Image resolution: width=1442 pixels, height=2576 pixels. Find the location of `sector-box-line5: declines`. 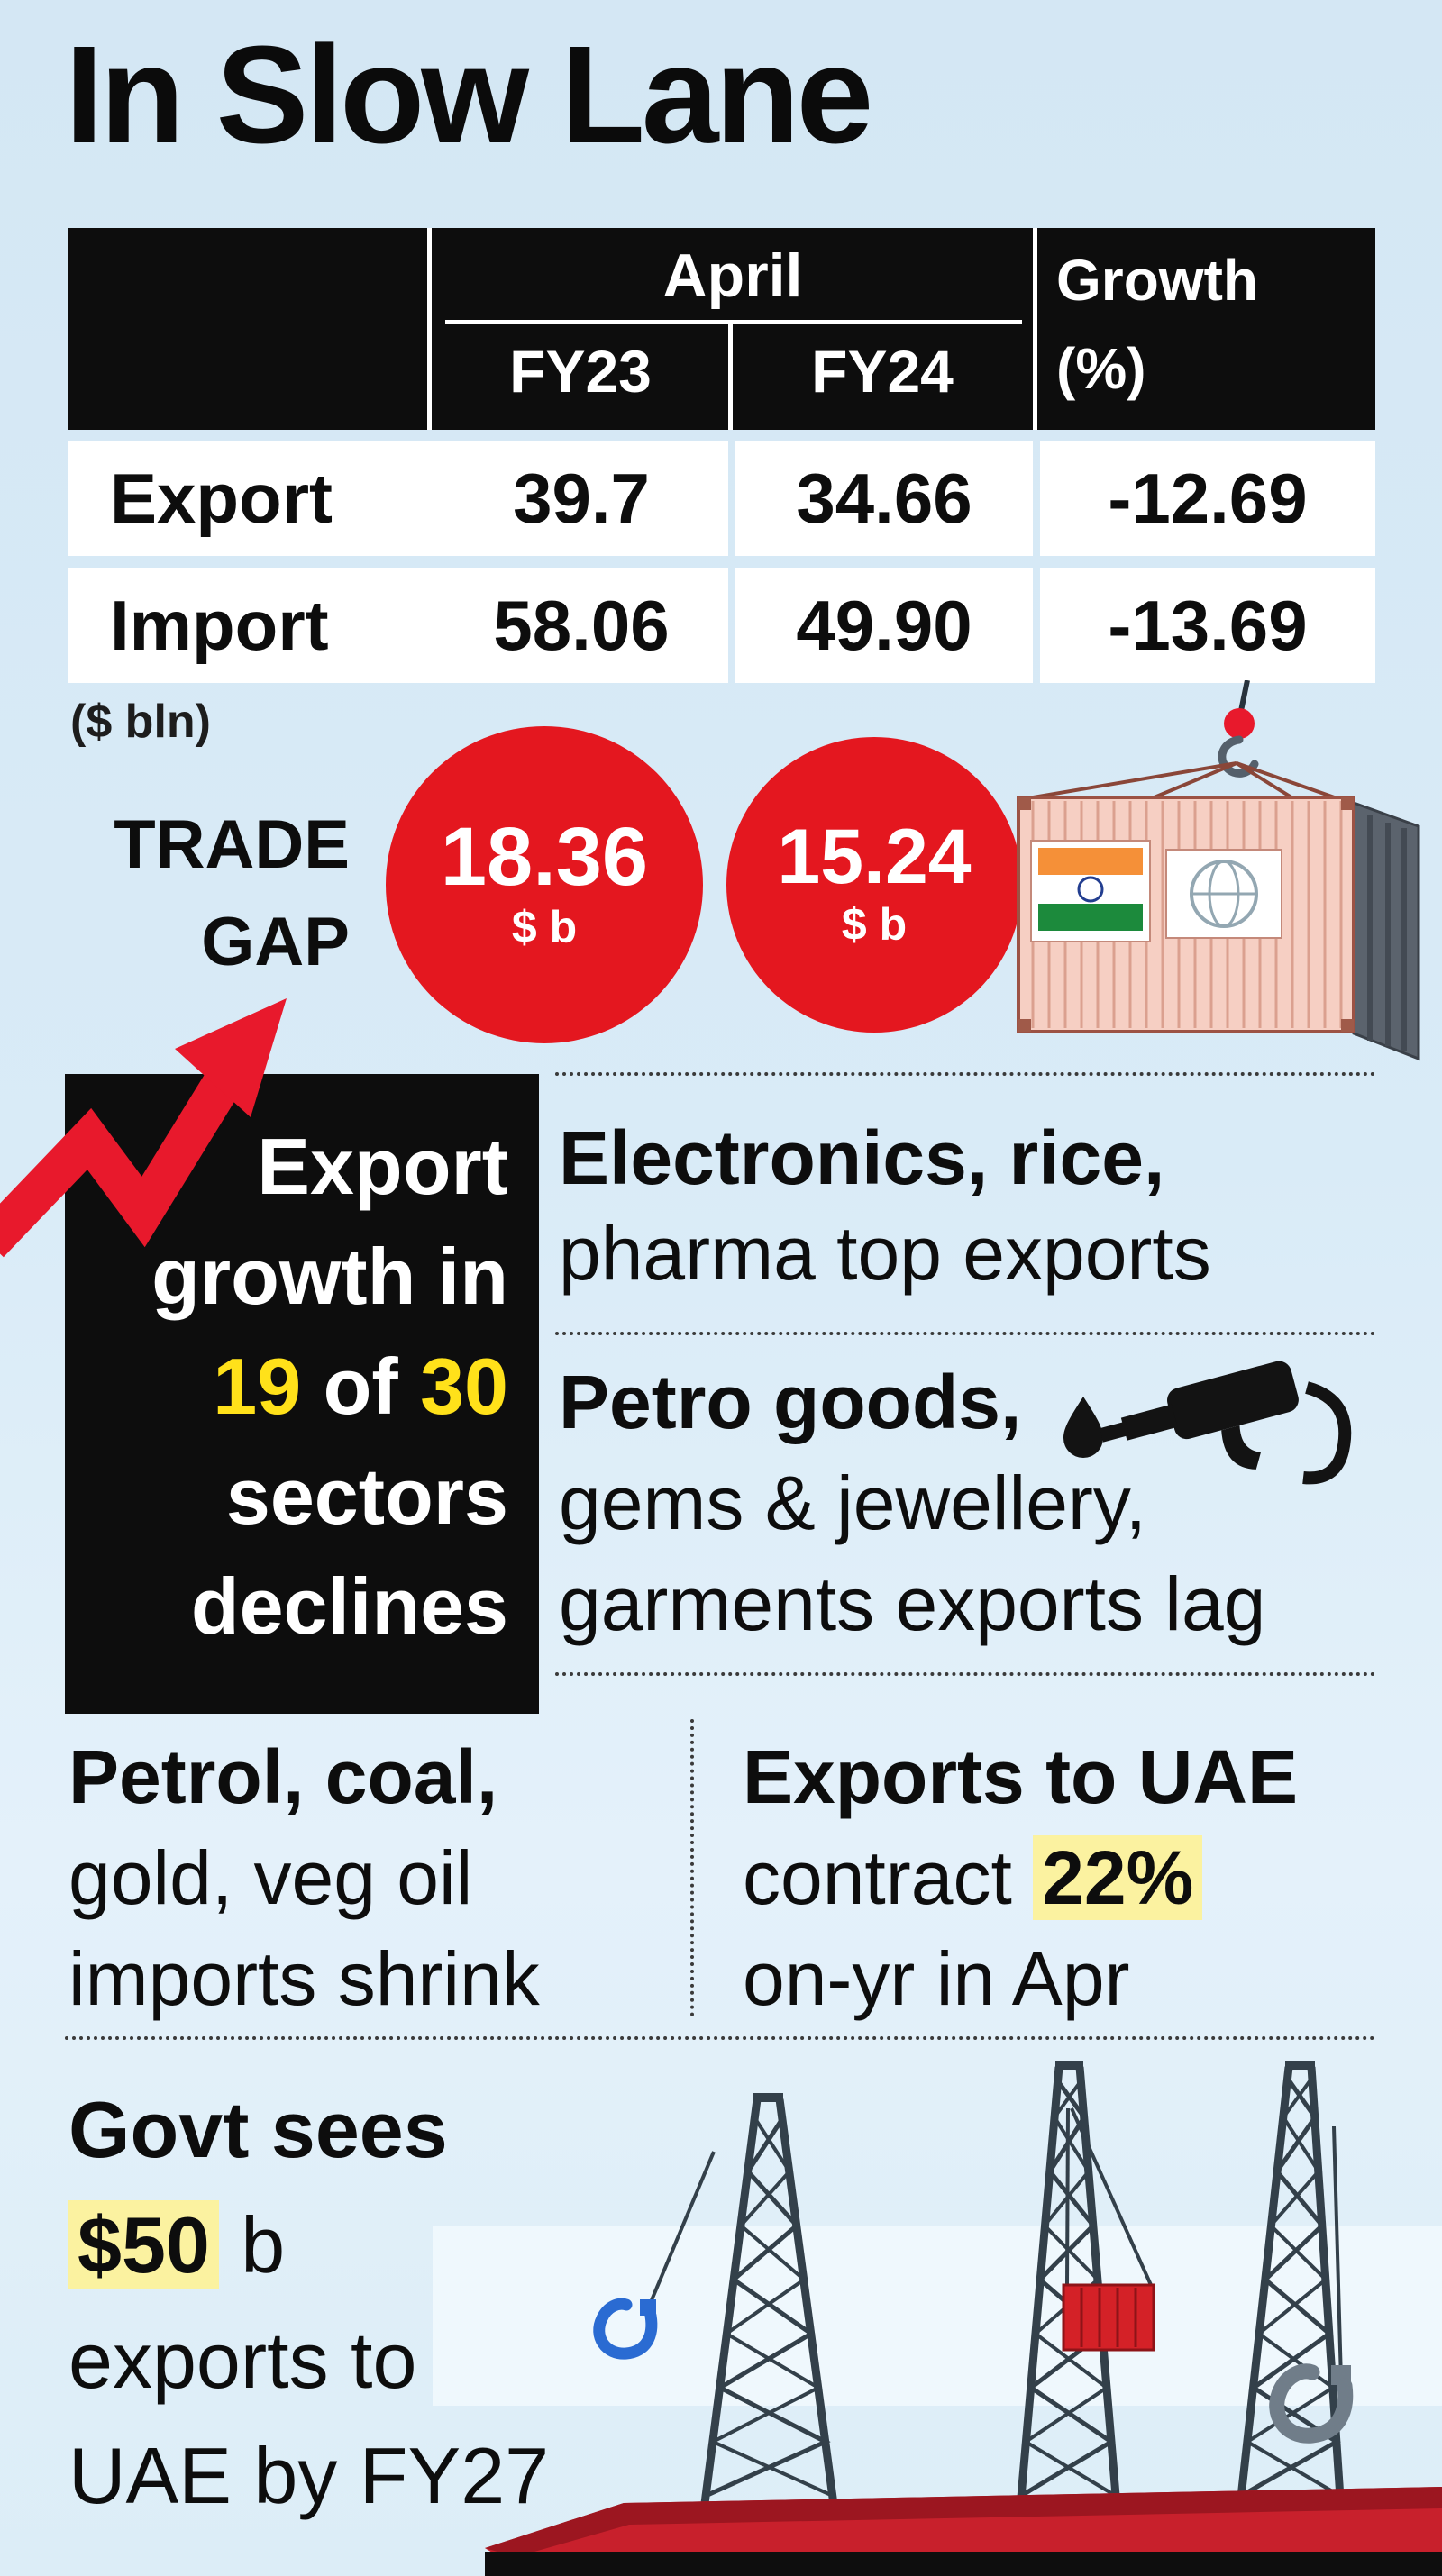

sector-box-line5: declines is located at coordinates (349, 1606).